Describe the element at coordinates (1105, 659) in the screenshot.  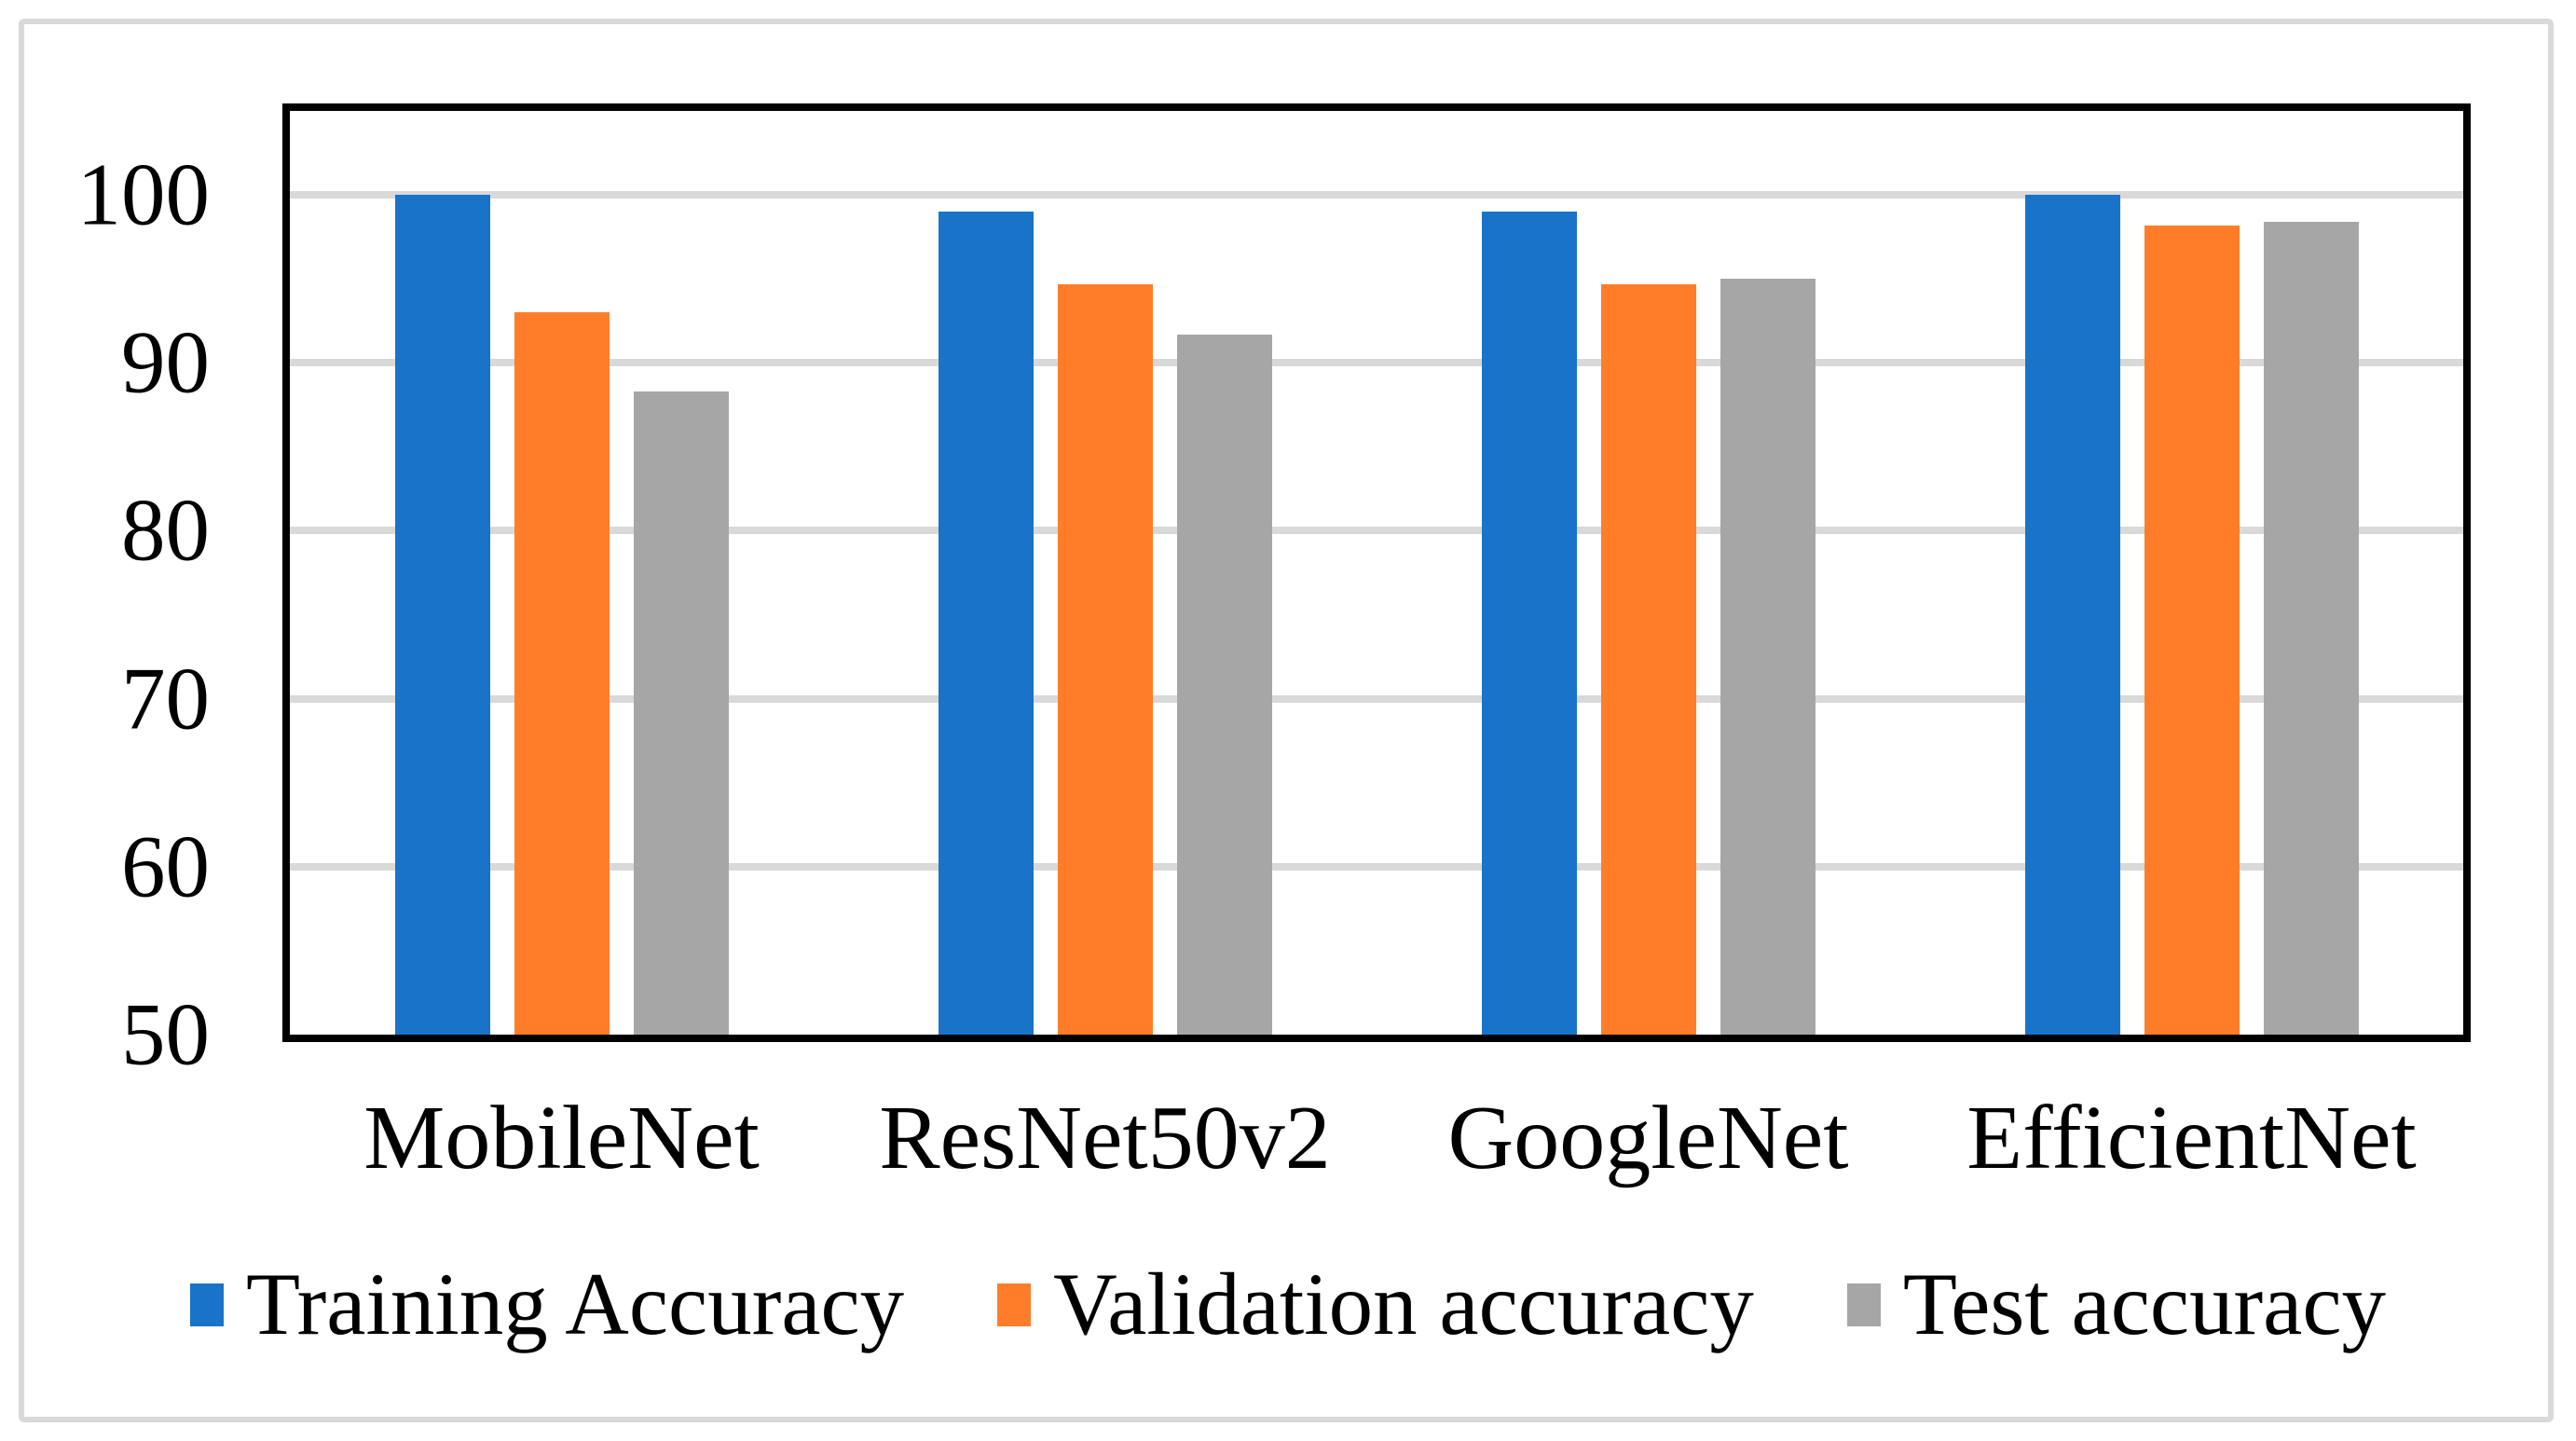
I see `bar-validation-accuracy-resnet50v2` at that location.